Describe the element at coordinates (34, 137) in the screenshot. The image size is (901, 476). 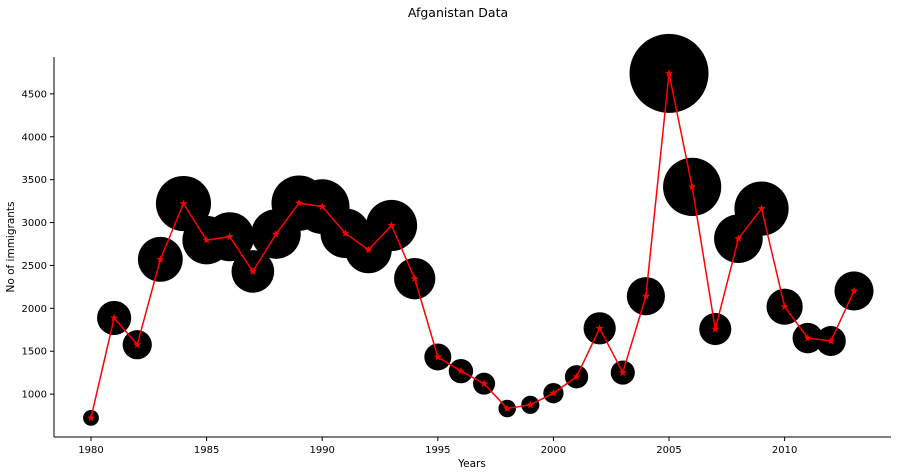
I see `y-tick-label: 4000` at that location.